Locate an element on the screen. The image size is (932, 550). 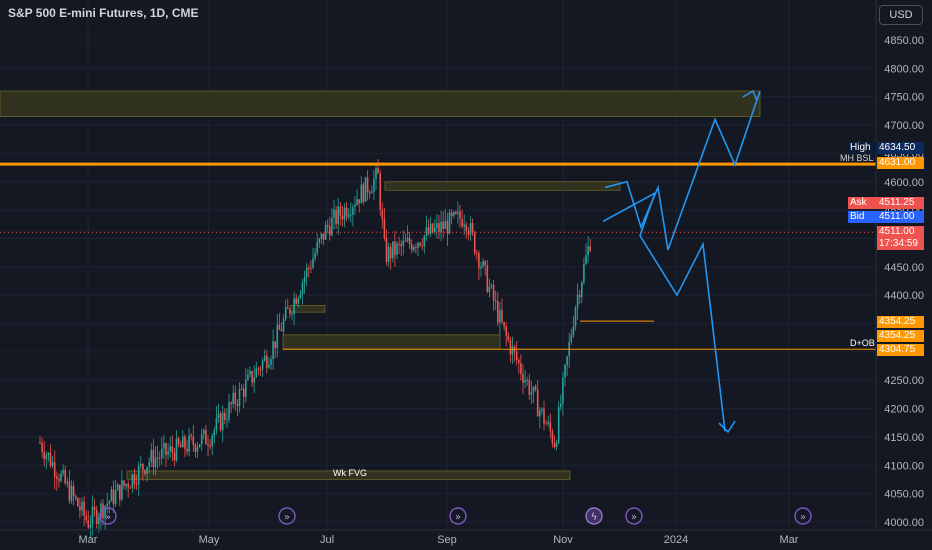
y-tick-label: 4200.00 is located at coordinates (904, 410).